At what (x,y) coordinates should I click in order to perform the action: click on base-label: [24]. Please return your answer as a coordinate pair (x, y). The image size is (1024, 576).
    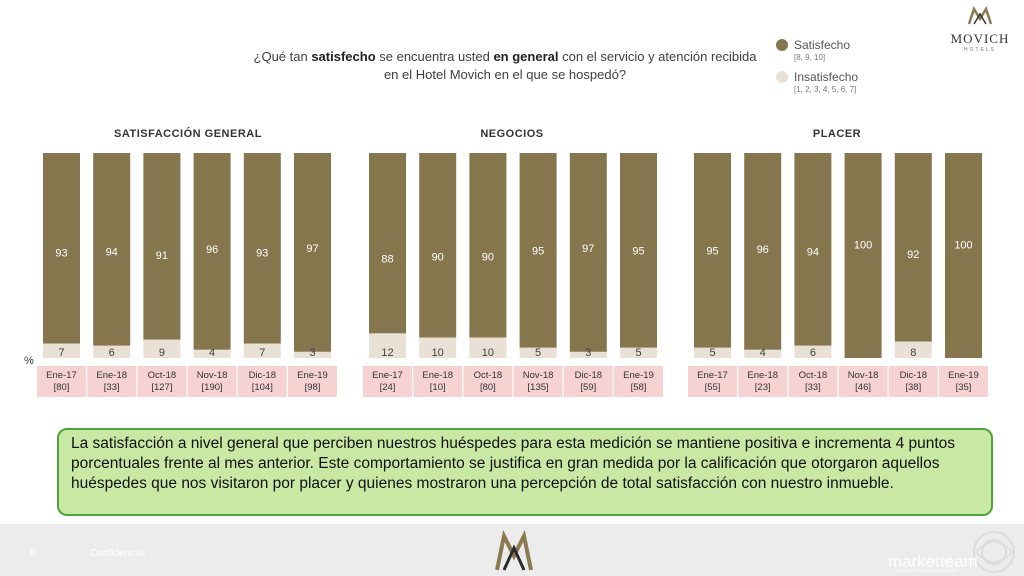
    Looking at the image, I should click on (388, 387).